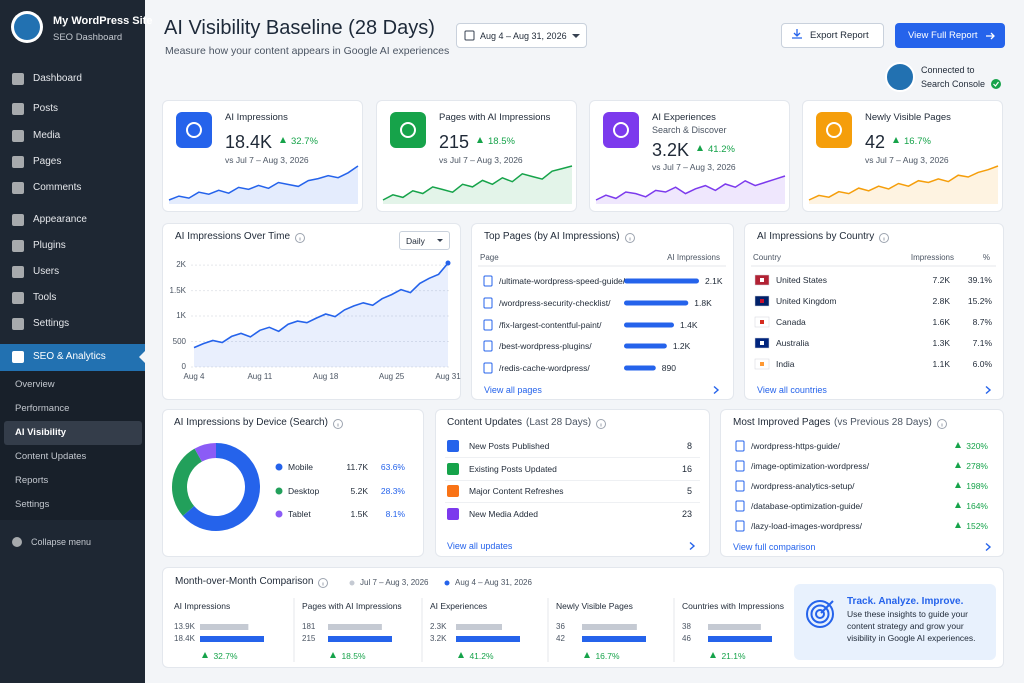 This screenshot has width=1024, height=683. Describe the element at coordinates (42, 408) in the screenshot. I see `submenu-item: Performance` at that location.